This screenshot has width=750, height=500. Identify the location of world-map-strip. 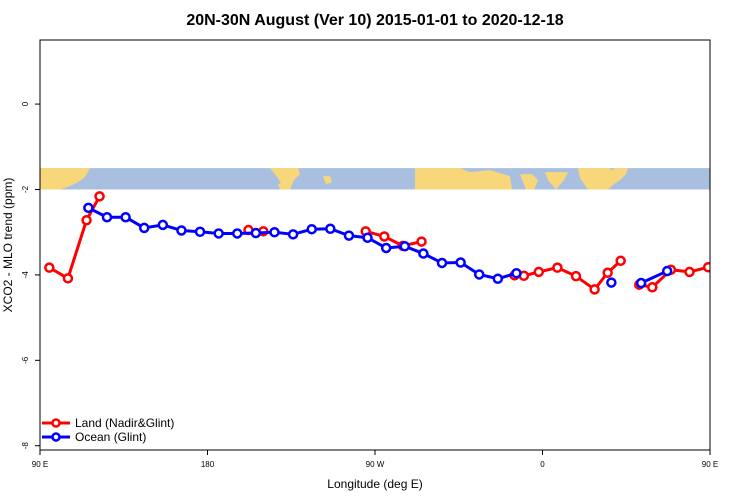
(375, 179).